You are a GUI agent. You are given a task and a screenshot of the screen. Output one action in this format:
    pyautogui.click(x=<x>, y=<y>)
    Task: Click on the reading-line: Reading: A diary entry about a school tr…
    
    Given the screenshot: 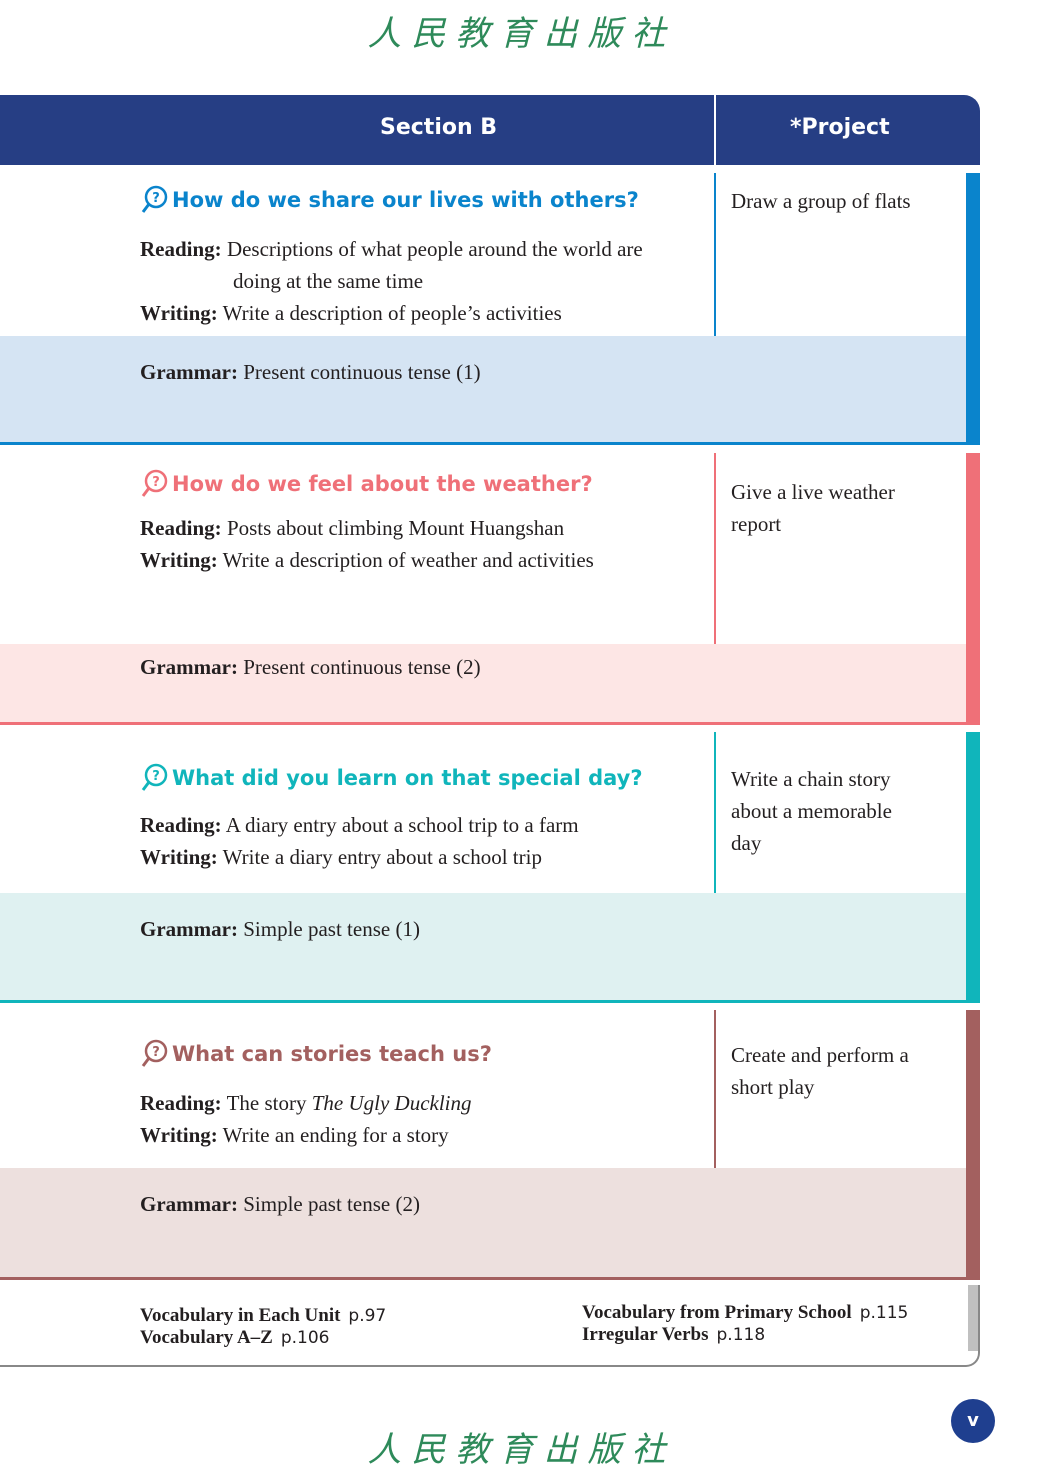 What is the action you would take?
    pyautogui.click(x=359, y=825)
    